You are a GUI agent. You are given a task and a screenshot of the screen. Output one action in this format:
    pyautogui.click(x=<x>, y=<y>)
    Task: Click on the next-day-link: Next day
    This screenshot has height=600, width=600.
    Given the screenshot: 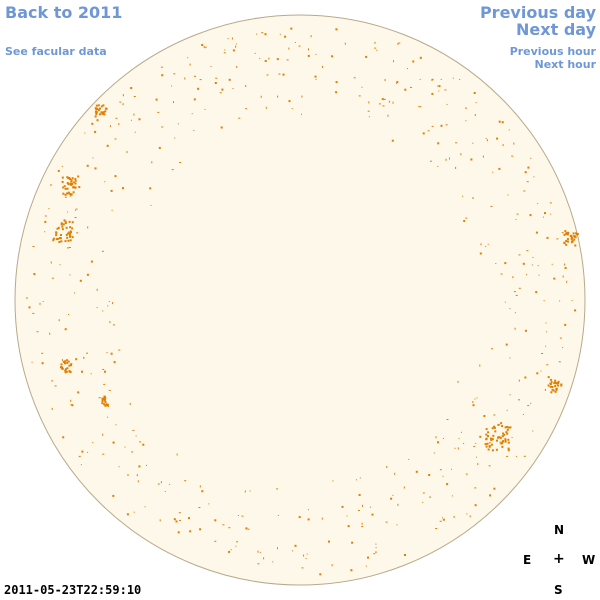 What is the action you would take?
    pyautogui.click(x=556, y=29)
    